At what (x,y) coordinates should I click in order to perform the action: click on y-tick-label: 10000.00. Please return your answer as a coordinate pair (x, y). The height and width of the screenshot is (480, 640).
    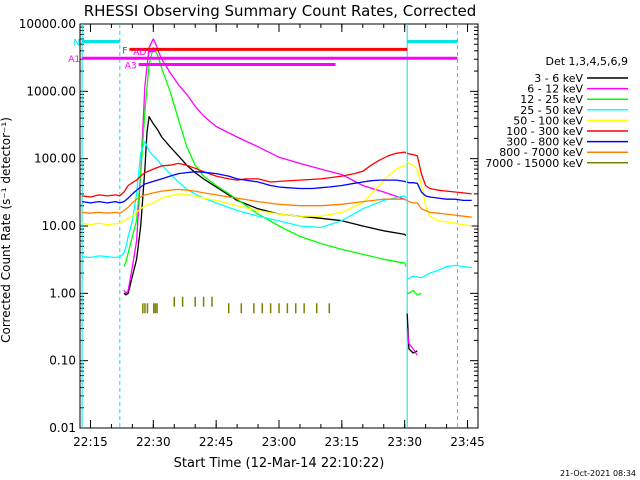
    Looking at the image, I should click on (47, 24).